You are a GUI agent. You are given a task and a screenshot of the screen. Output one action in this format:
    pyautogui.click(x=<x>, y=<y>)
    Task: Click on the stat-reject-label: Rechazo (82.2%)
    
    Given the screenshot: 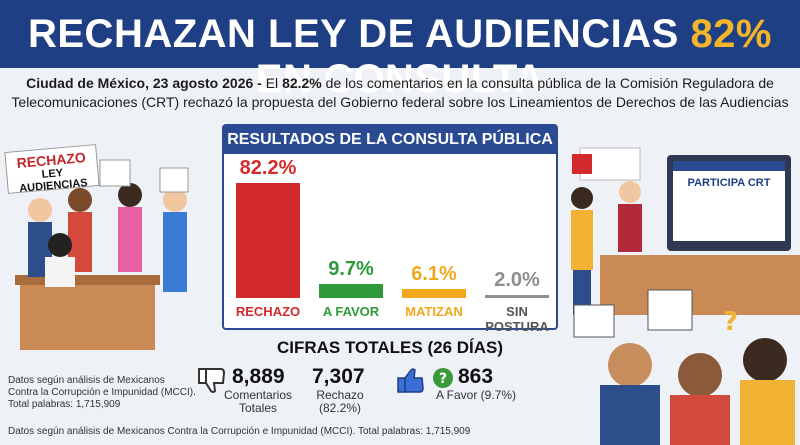 What is the action you would take?
    pyautogui.click(x=340, y=401)
    